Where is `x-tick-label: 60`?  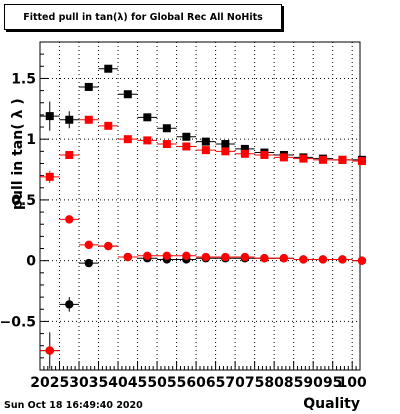 x-tick-label: 60 is located at coordinates (196, 383).